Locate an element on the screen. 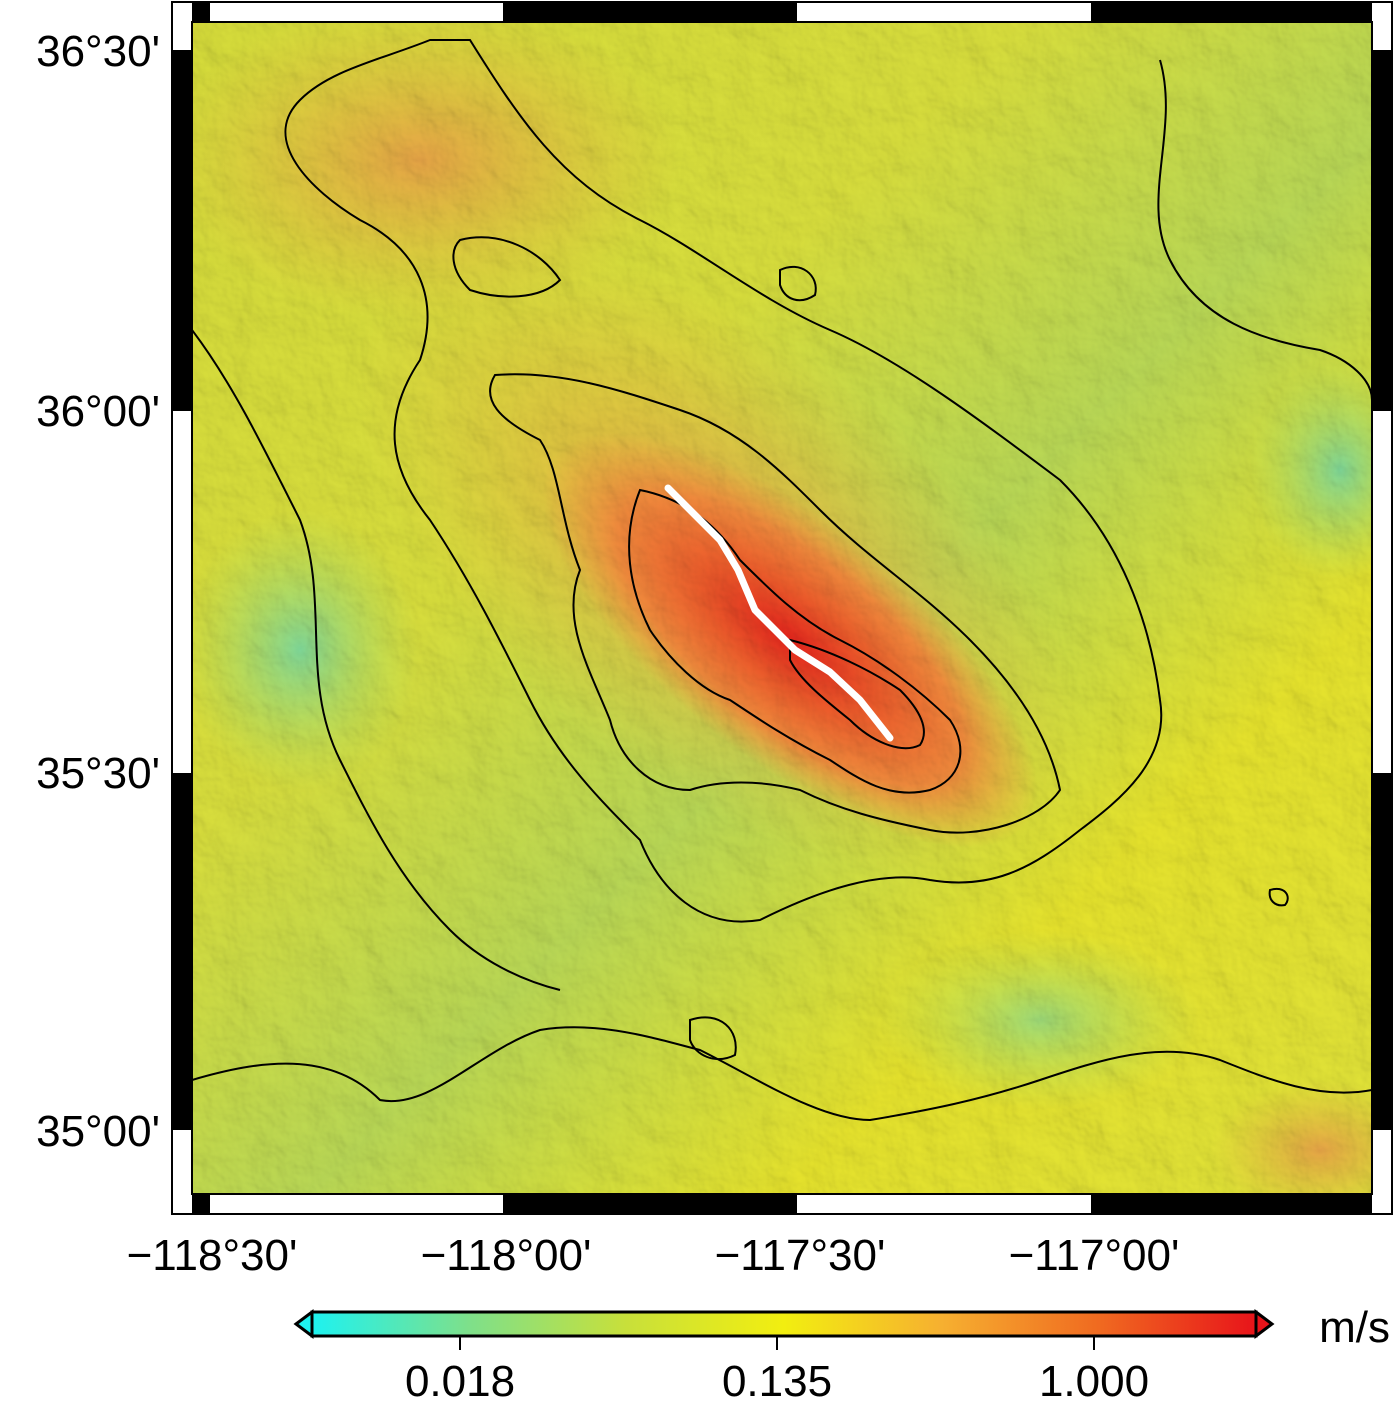 The height and width of the screenshot is (1404, 1395). colorbar-high-arrow is located at coordinates (1264, 1324).